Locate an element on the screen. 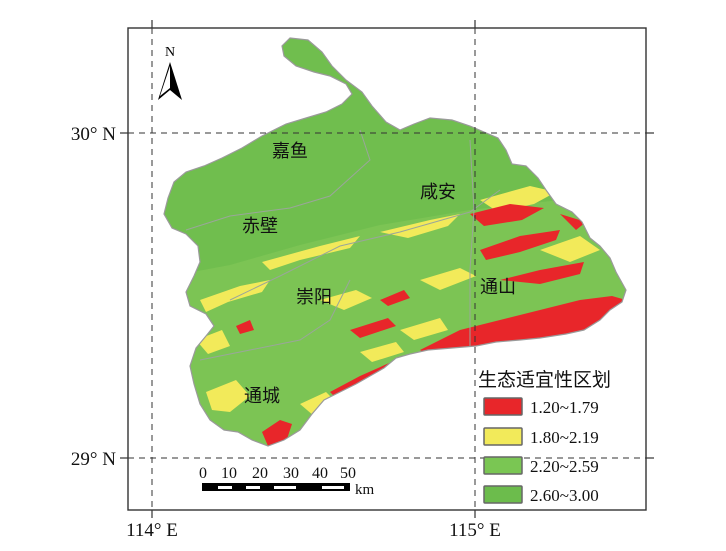 Image resolution: width=726 pixels, height=551 pixels. legend-item: 2.60~3.00 is located at coordinates (541, 495).